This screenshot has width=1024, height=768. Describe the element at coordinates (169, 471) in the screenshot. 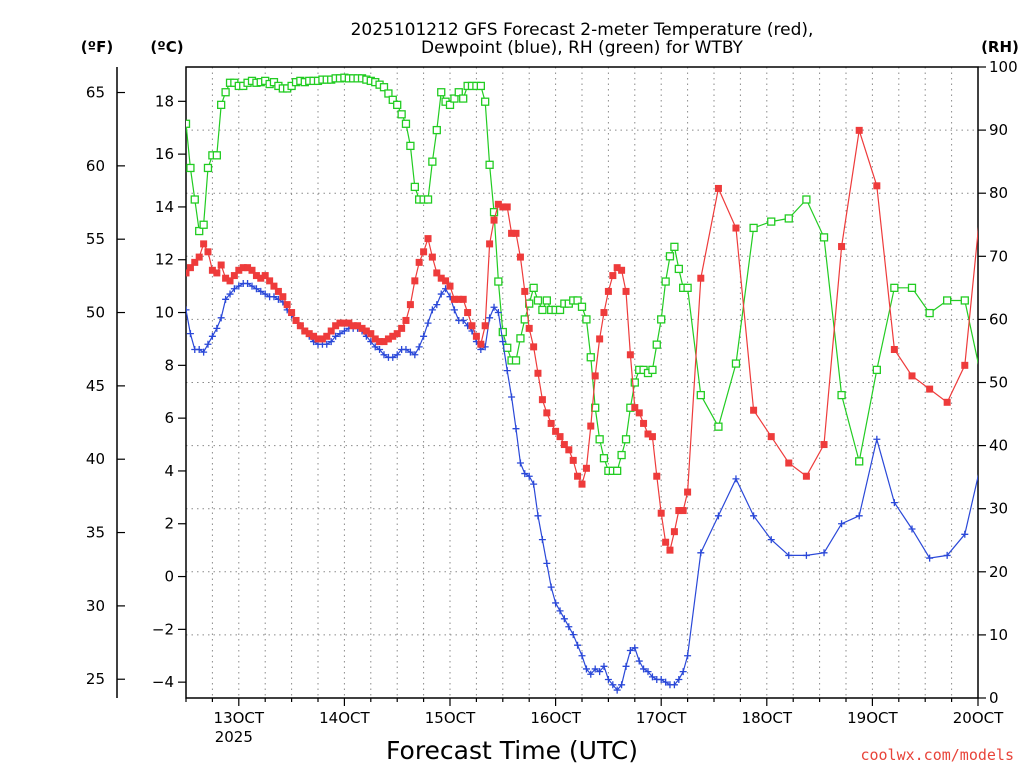

I see `c-tick-label: 4` at that location.